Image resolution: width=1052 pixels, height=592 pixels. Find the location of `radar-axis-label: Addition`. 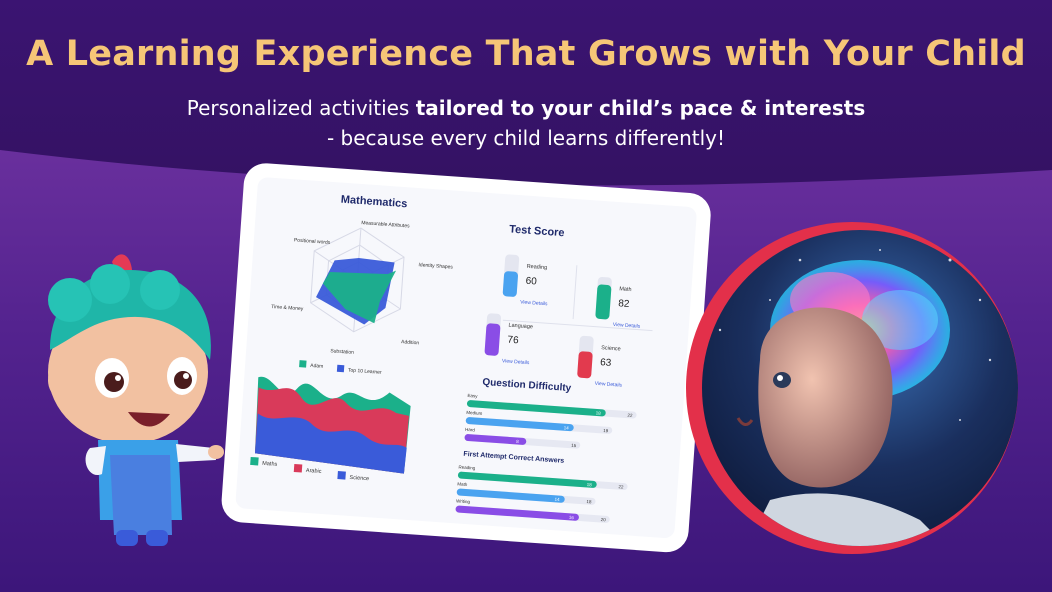

radar-axis-label: Addition is located at coordinates (410, 342).